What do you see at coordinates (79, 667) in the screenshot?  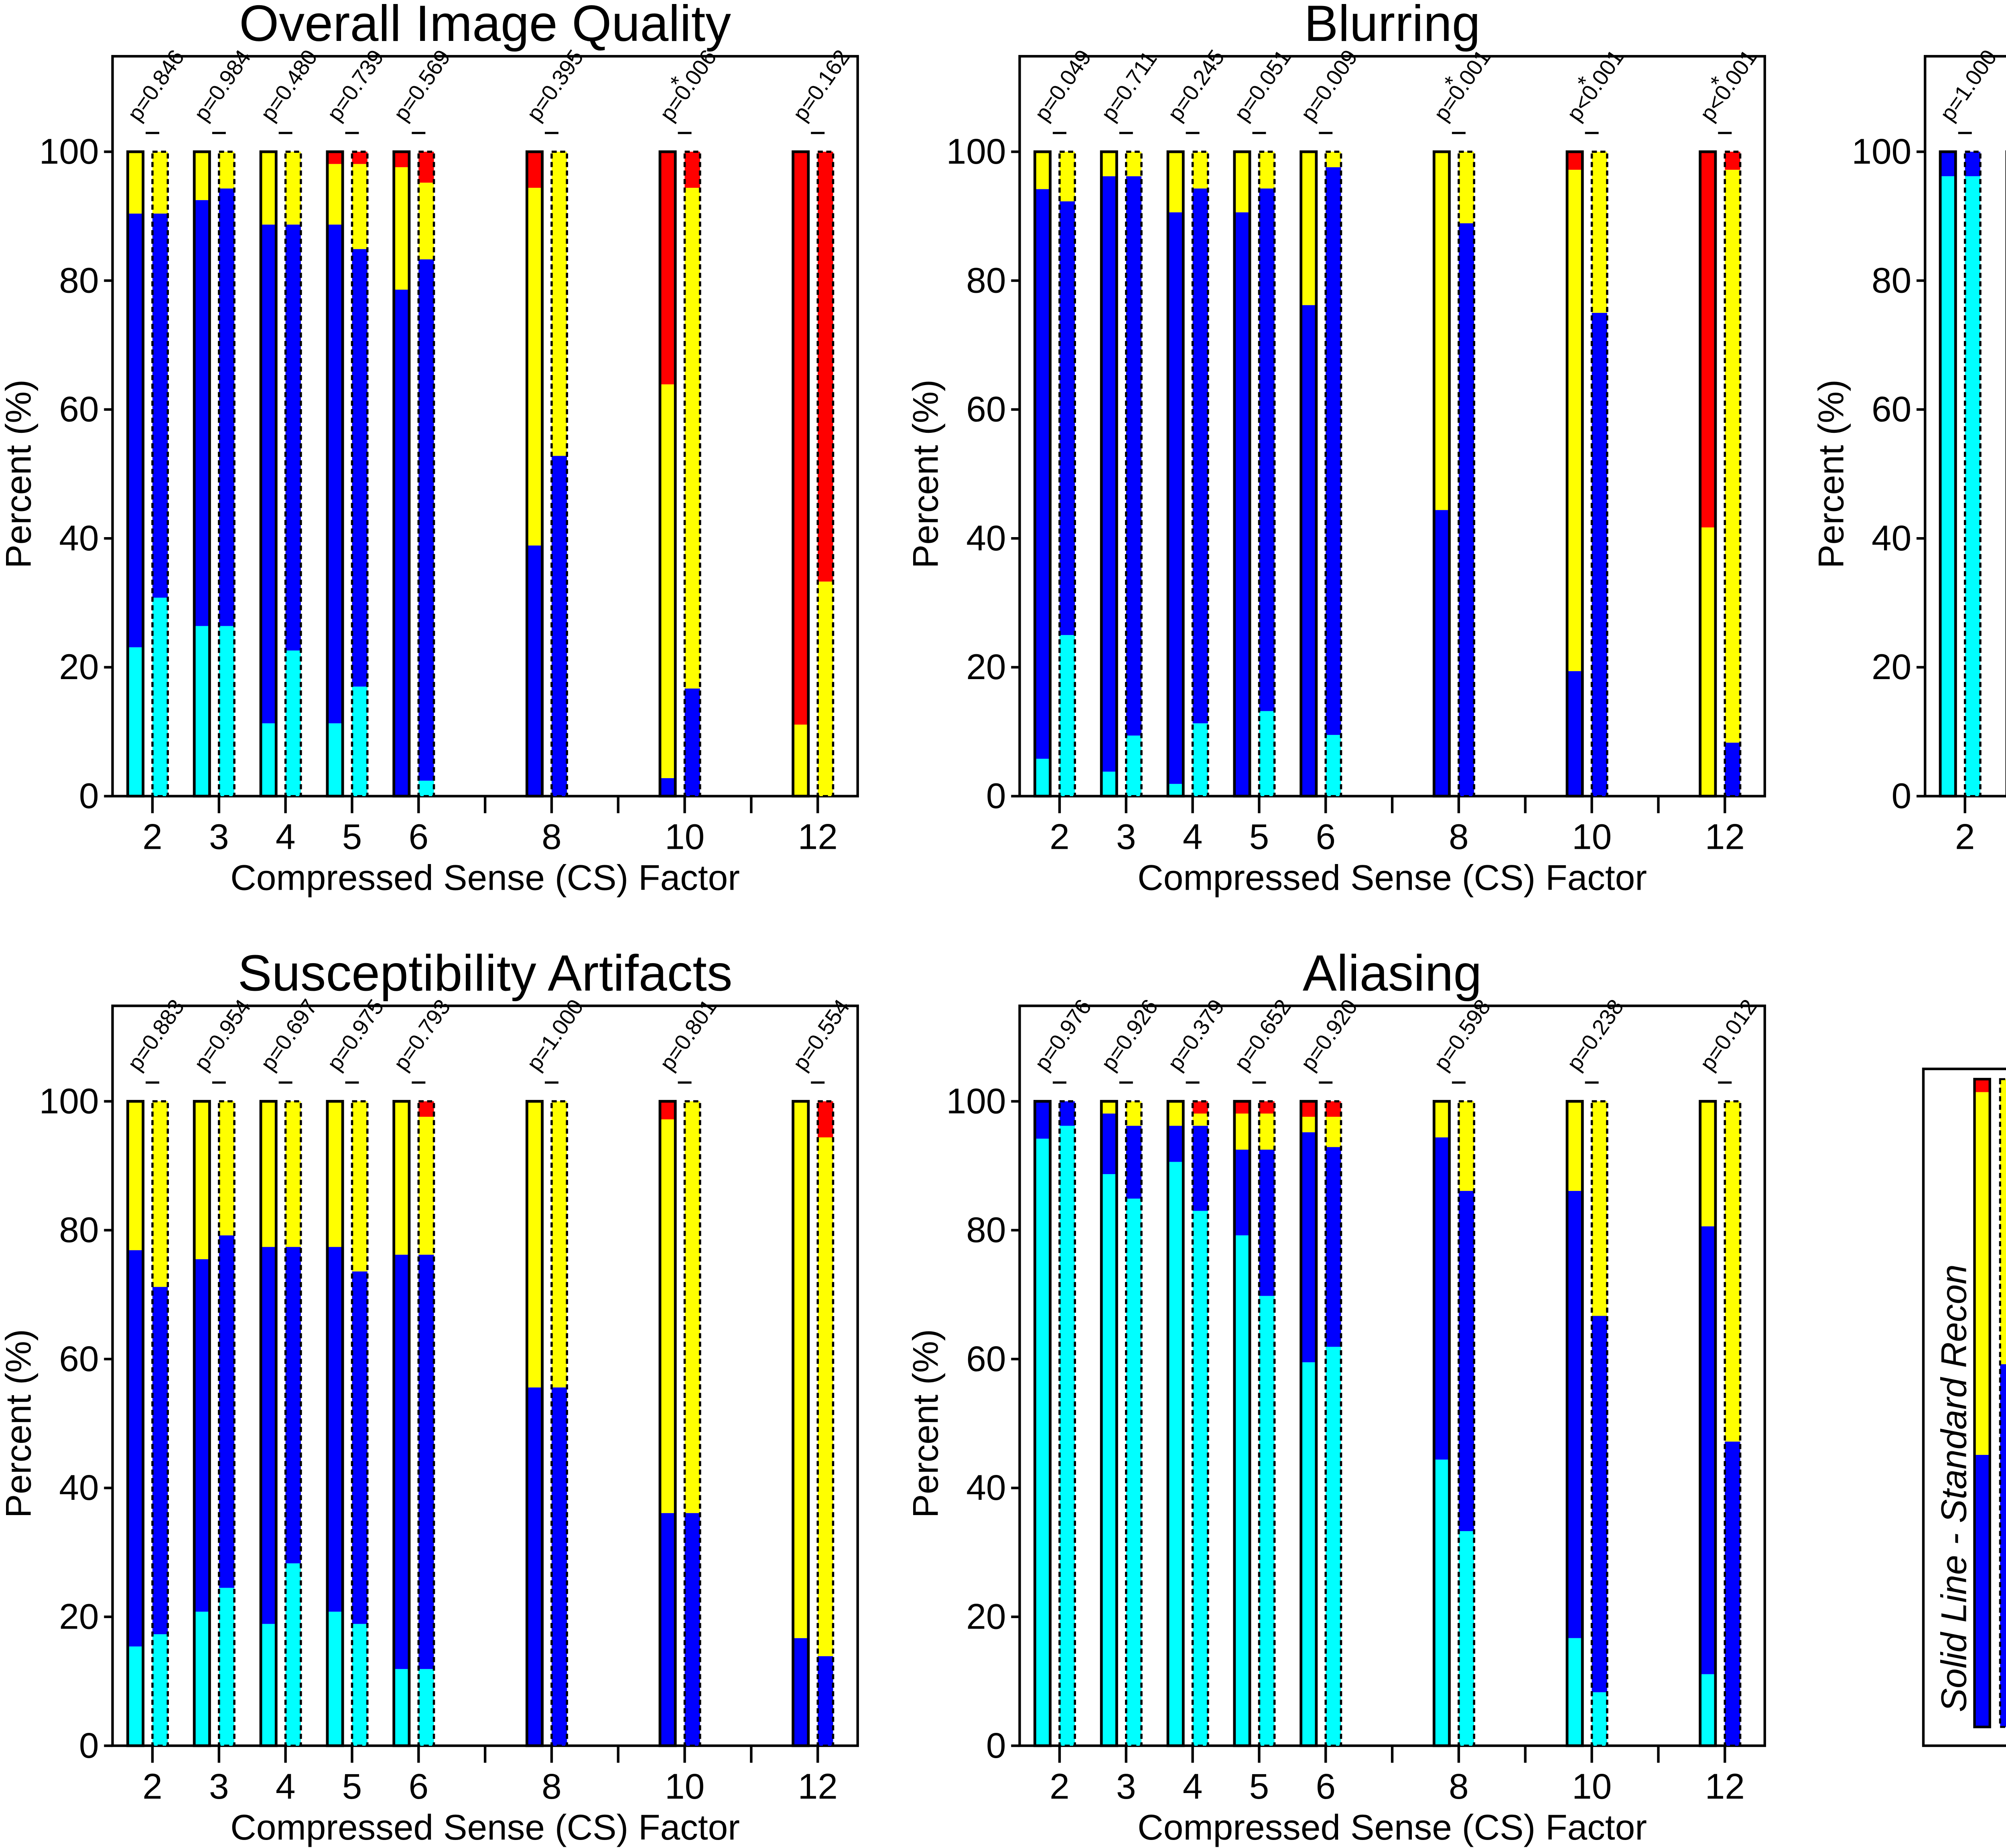 I see `y-tick-label: 20` at bounding box center [79, 667].